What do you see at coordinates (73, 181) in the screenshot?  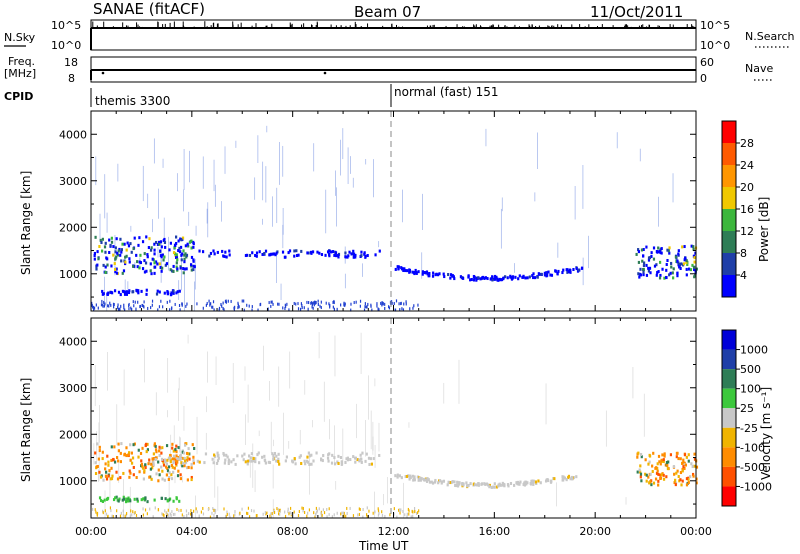 I see `power-y-tick-label: 3000` at bounding box center [73, 181].